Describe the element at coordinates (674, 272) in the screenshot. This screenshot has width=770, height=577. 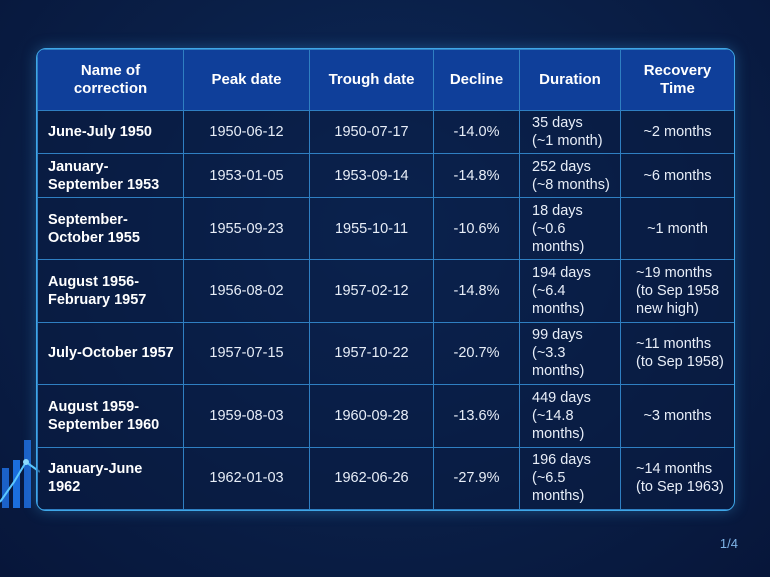
I see `recovery-line: ~19 months` at that location.